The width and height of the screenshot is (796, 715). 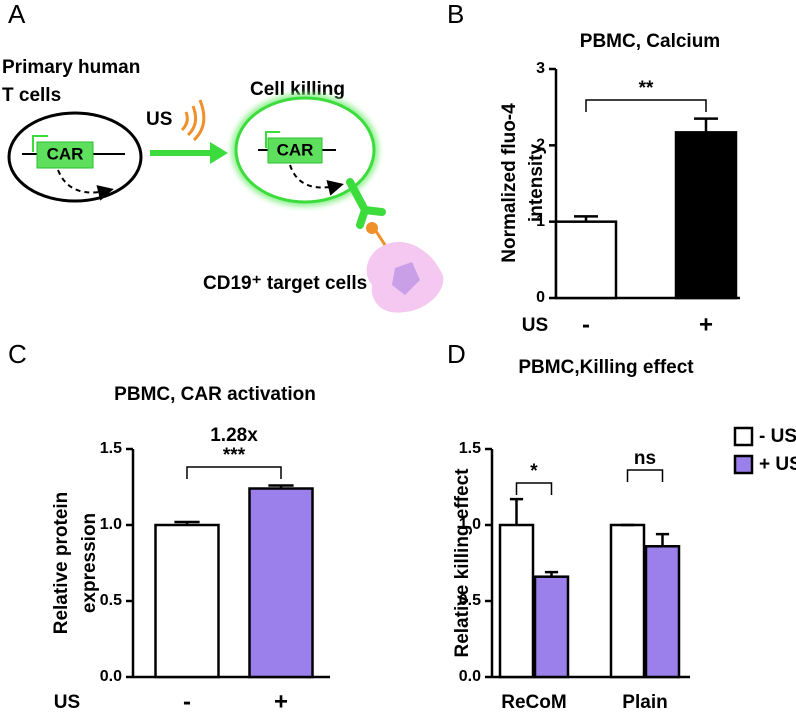 I want to click on y-axis-label: intensity, so click(x=536, y=183).